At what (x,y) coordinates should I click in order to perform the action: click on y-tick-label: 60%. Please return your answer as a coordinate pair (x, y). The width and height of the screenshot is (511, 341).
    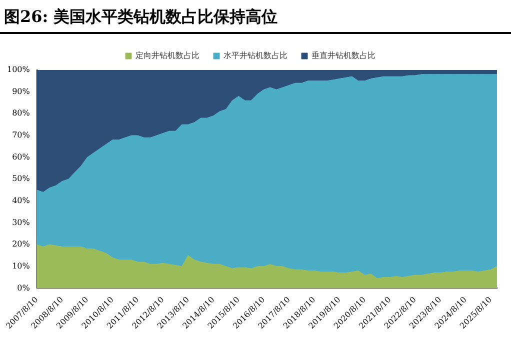
    Looking at the image, I should click on (21, 157).